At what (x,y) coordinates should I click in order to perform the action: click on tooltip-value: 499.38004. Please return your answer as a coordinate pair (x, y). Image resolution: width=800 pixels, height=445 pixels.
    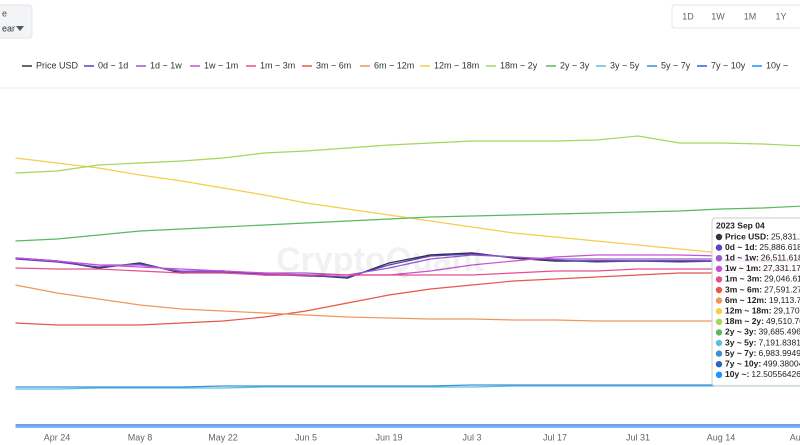
    Looking at the image, I should click on (781, 363).